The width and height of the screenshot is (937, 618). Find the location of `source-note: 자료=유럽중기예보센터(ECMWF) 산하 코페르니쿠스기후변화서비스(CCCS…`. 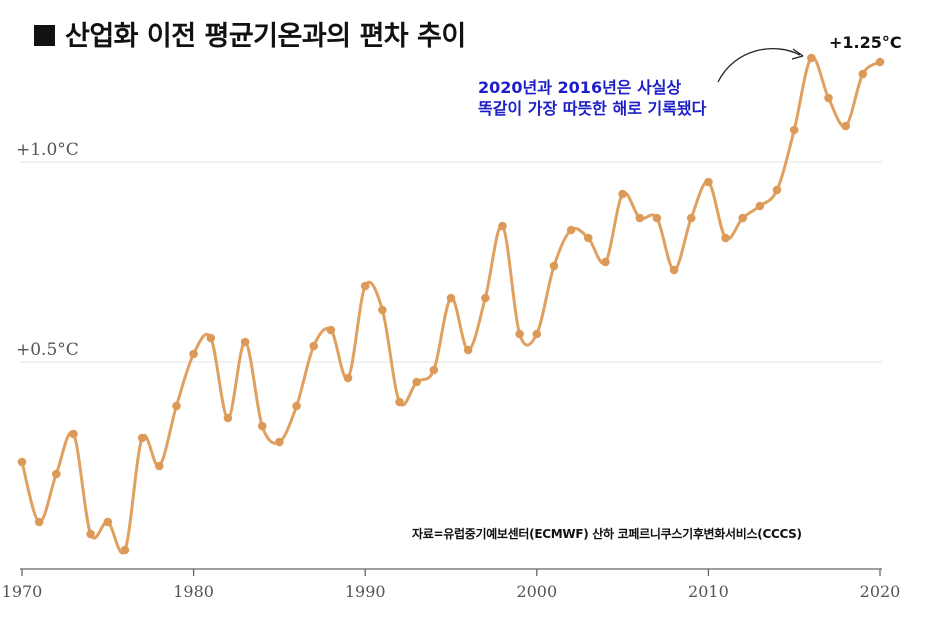

source-note: 자료=유럽중기예보센터(ECMWF) 산하 코페르니쿠스기후변화서비스(CCCS… is located at coordinates (607, 534).